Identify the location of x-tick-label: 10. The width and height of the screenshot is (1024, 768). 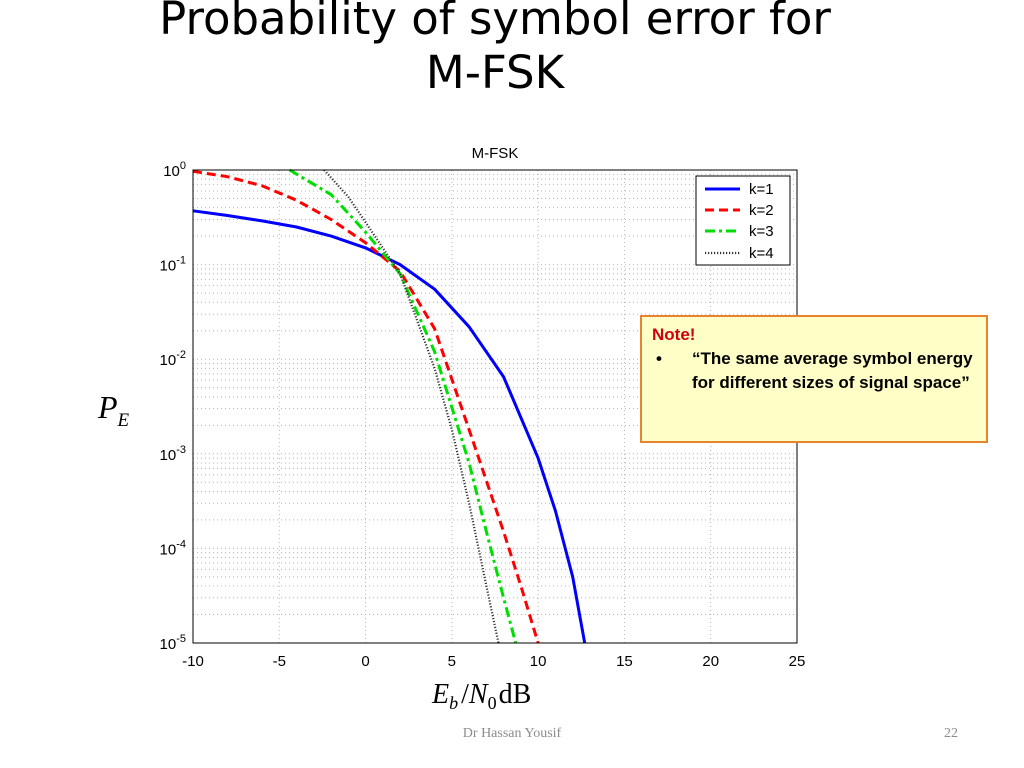
(538, 661).